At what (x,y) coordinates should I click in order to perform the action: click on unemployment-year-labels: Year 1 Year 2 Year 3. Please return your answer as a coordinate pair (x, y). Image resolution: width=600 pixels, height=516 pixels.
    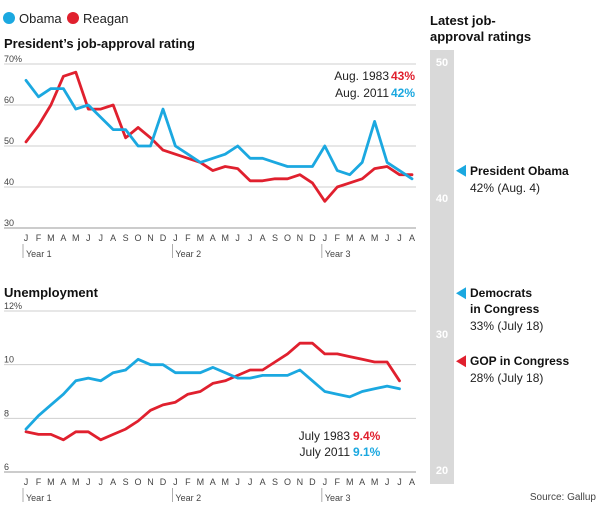
    Looking at the image, I should click on (186, 495).